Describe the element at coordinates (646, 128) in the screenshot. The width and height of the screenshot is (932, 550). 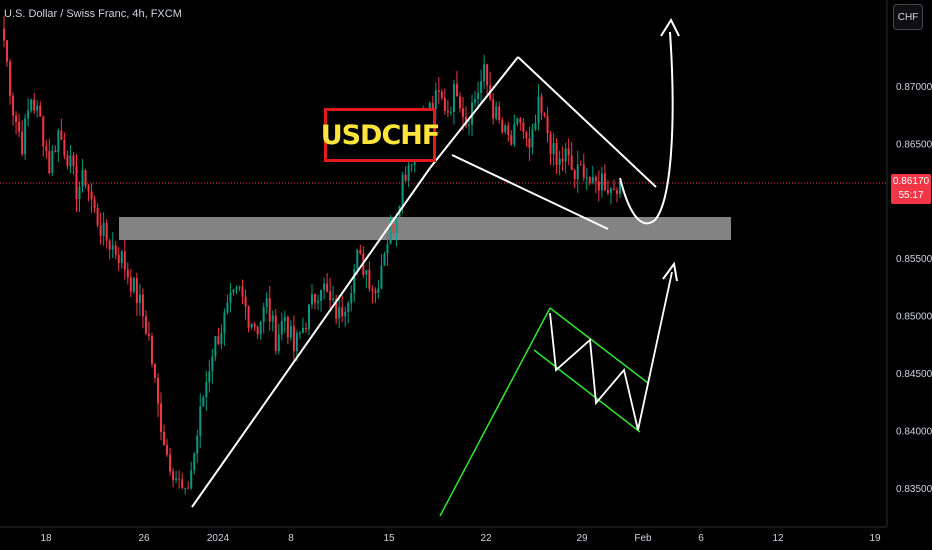
I see `projection-curve` at that location.